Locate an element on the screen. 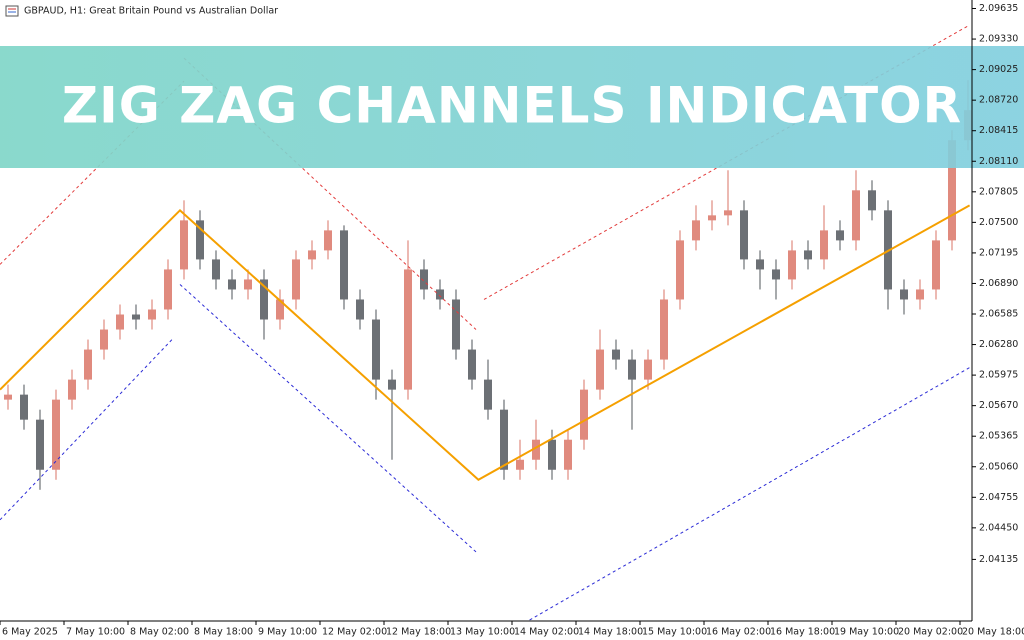 This screenshot has height=640, width=1024. x-tick-label: 8 May 18:00 is located at coordinates (223, 632).